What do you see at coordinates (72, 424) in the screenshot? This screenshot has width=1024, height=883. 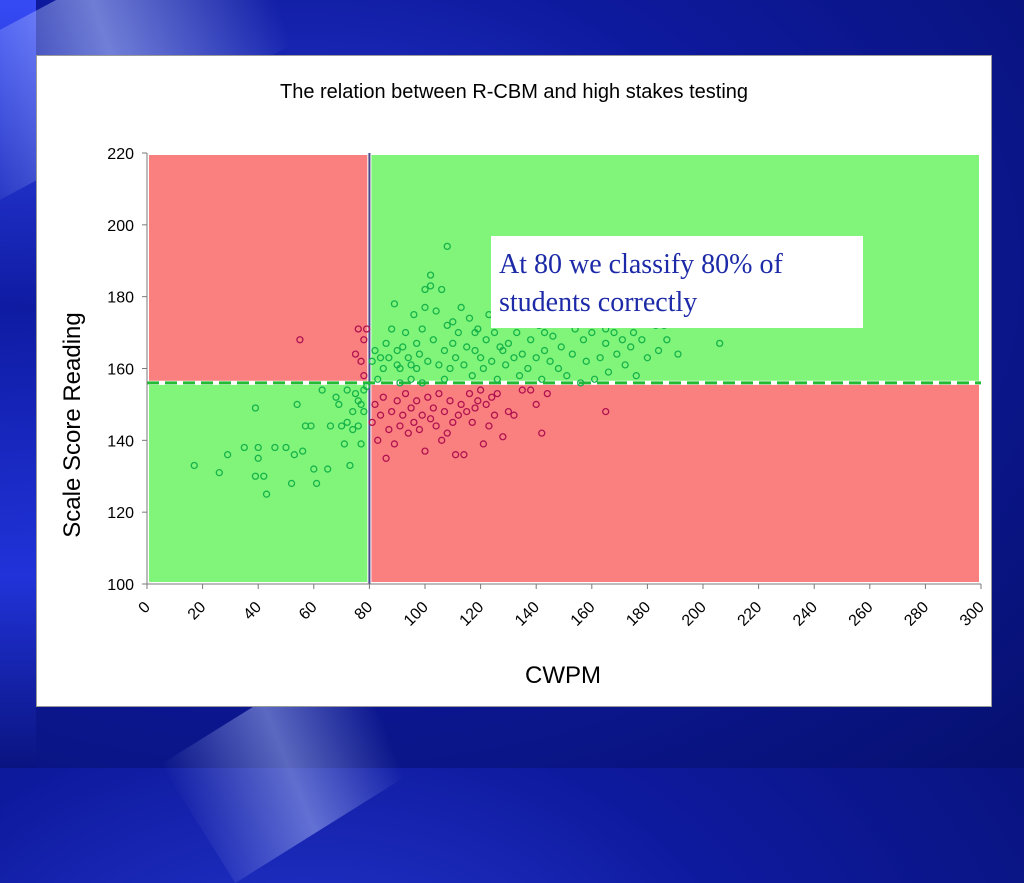 I see `y-axis-label: Scale Score Reading` at bounding box center [72, 424].